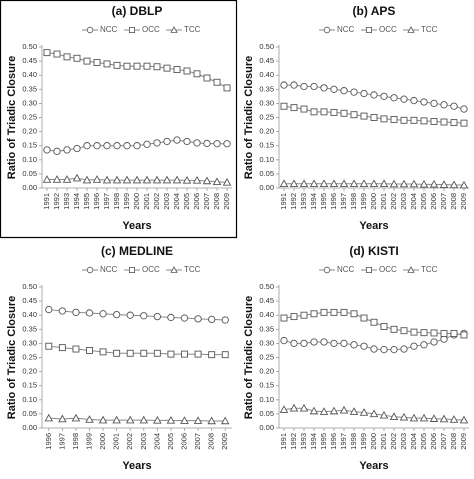 Image resolution: width=474 pixels, height=479 pixels. I want to click on y-tick-label: 0.50, so click(266, 286).